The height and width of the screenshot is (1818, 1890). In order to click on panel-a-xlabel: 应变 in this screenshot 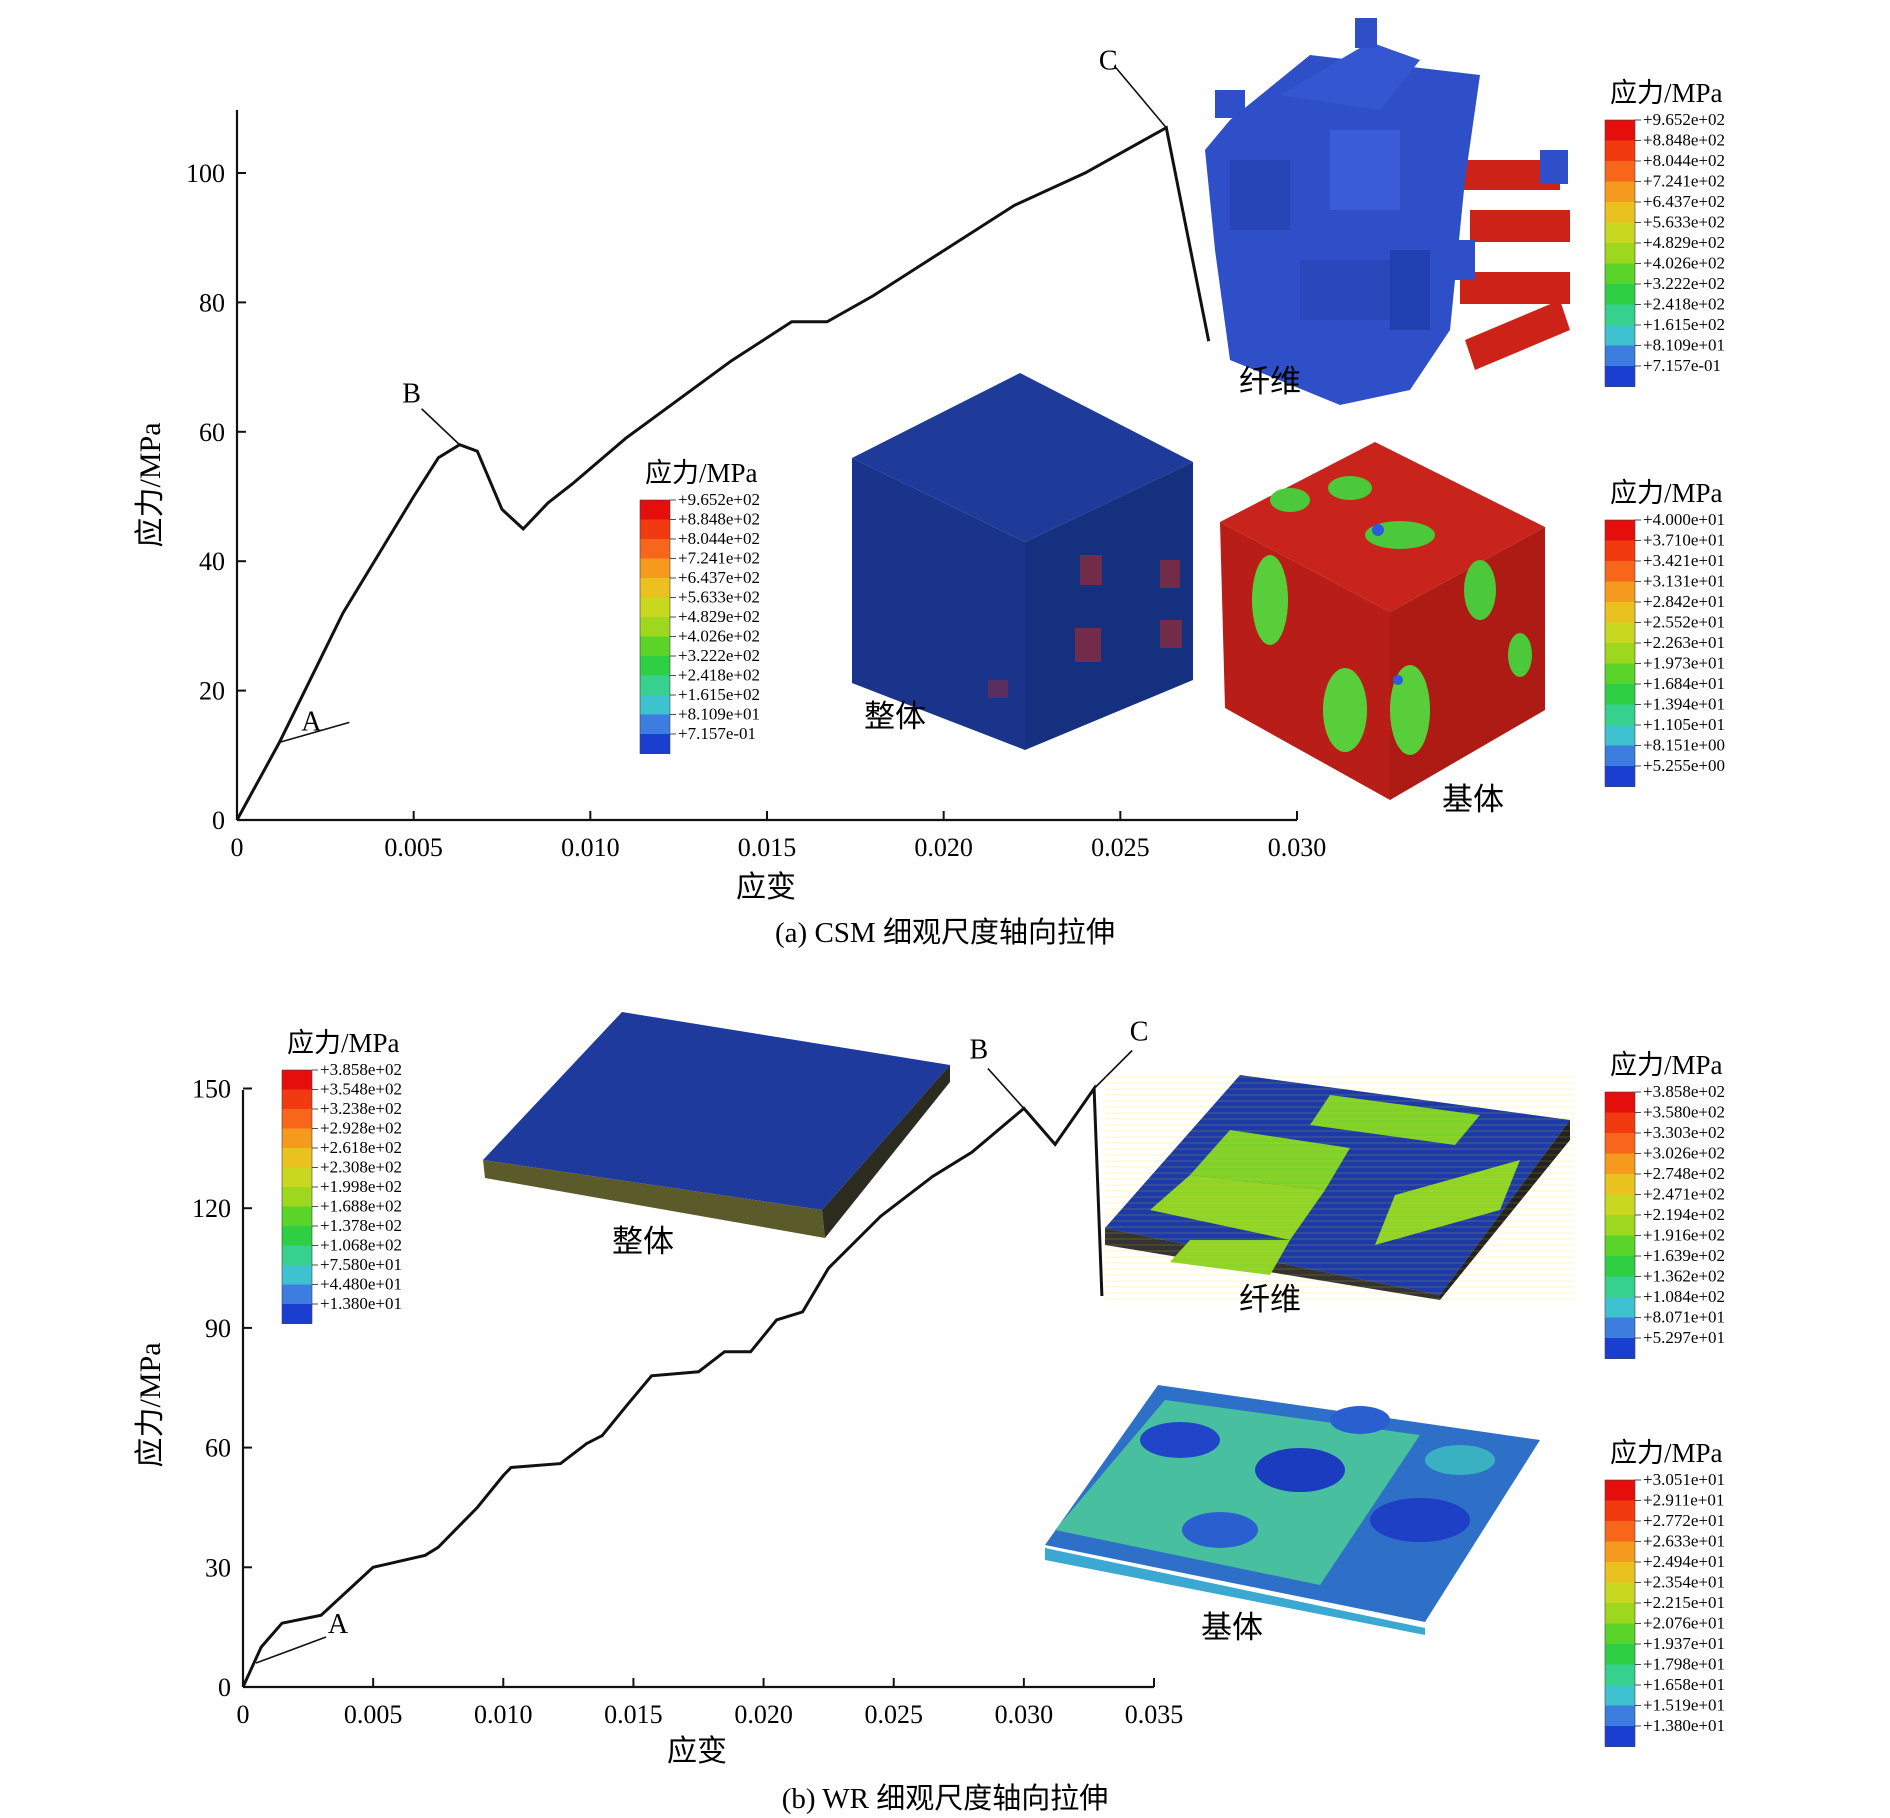, I will do `click(766, 887)`.